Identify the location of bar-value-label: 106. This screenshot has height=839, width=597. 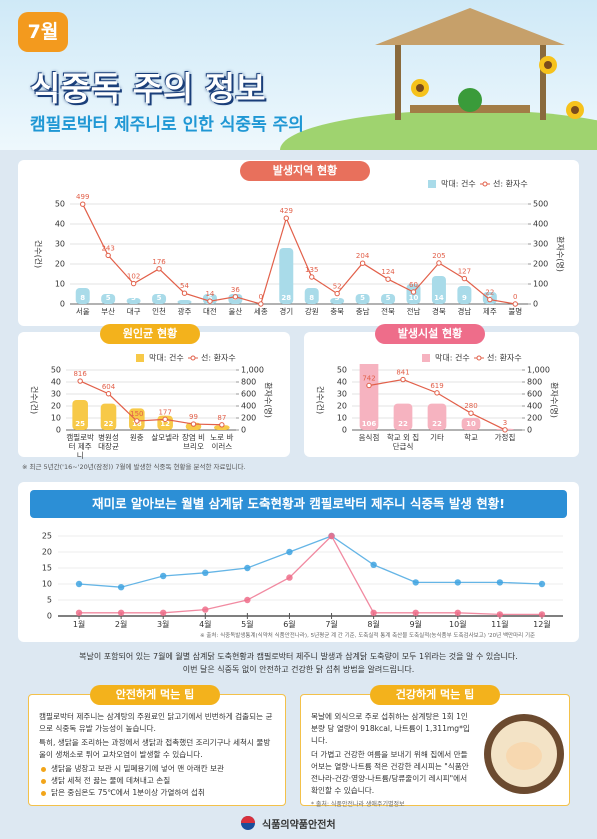
(369, 424).